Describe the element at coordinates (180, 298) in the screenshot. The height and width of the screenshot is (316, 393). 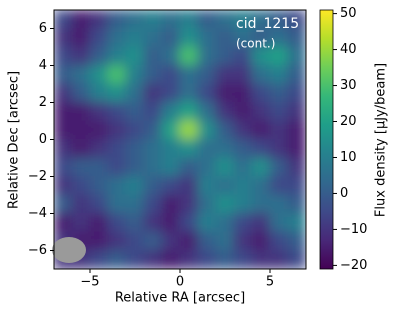
I see `x-axis-label: Relative RA [arcsec]` at that location.